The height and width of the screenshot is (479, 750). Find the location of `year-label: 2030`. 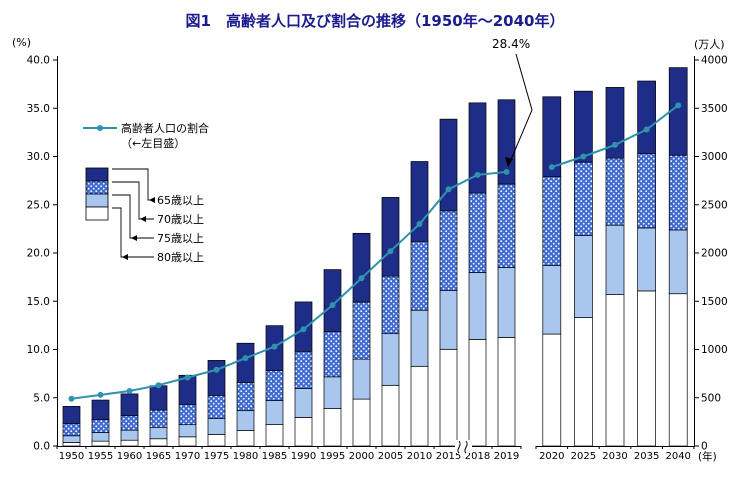

year-label: 2030 is located at coordinates (614, 456).